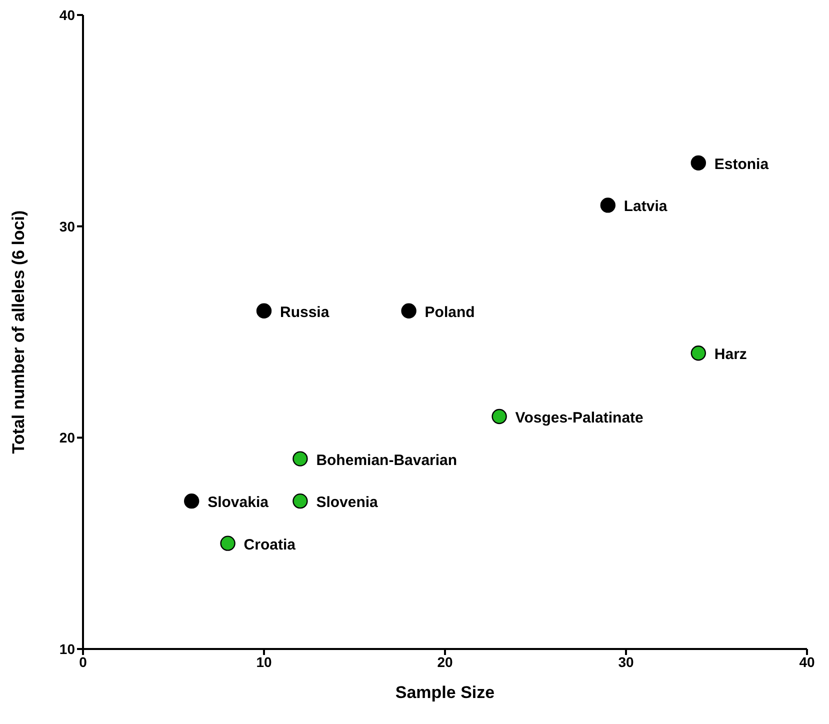 This screenshot has width=829, height=724. I want to click on x-tick-label: 40, so click(807, 662).